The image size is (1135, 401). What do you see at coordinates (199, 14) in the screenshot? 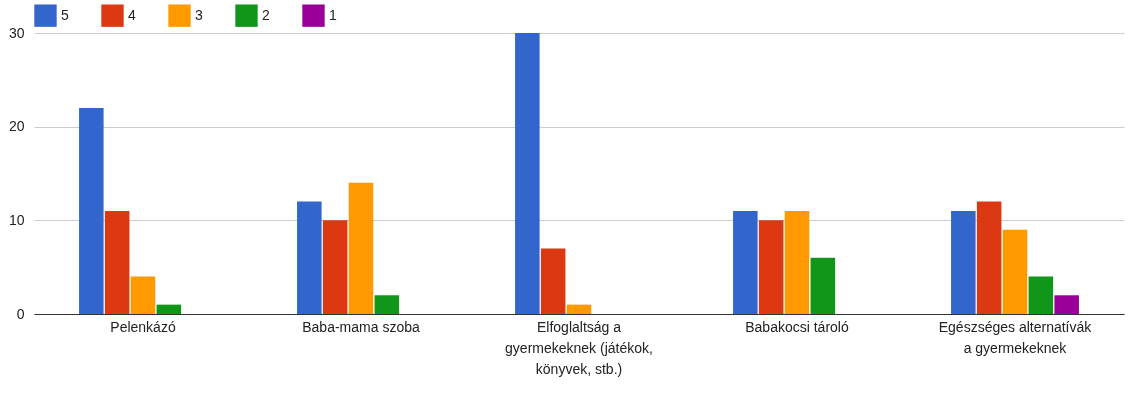
I see `legend-label: 3` at bounding box center [199, 14].